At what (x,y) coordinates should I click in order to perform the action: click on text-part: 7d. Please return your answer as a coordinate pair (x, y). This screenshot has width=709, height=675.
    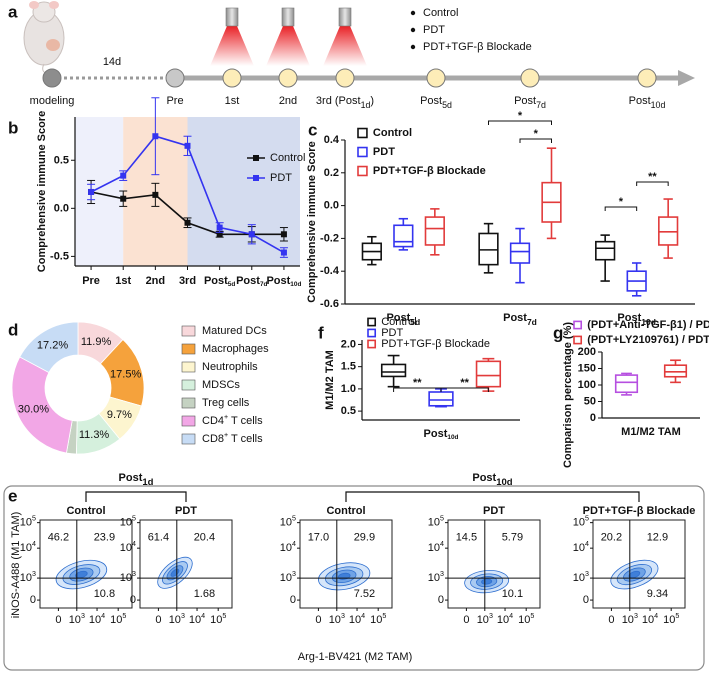
    Looking at the image, I should click on (541, 105).